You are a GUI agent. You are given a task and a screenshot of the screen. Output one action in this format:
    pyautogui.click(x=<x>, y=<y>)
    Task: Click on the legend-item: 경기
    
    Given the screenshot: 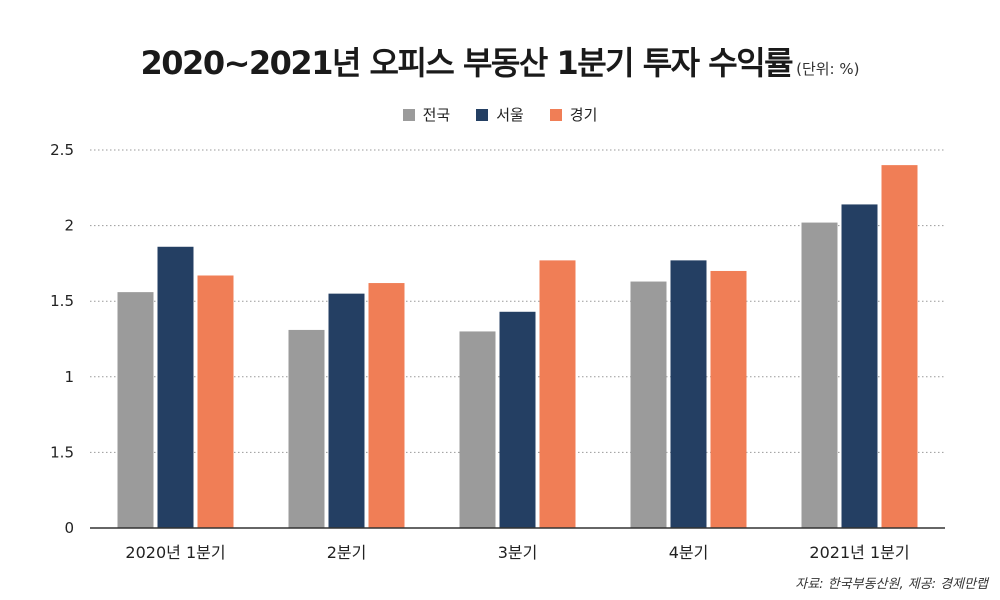 What is the action you would take?
    pyautogui.click(x=573, y=114)
    